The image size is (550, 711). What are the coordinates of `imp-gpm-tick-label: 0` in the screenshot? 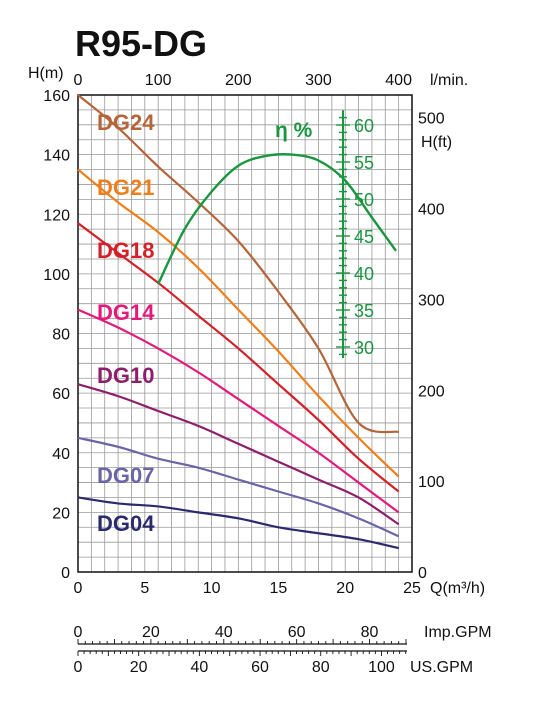 It's located at (78, 632).